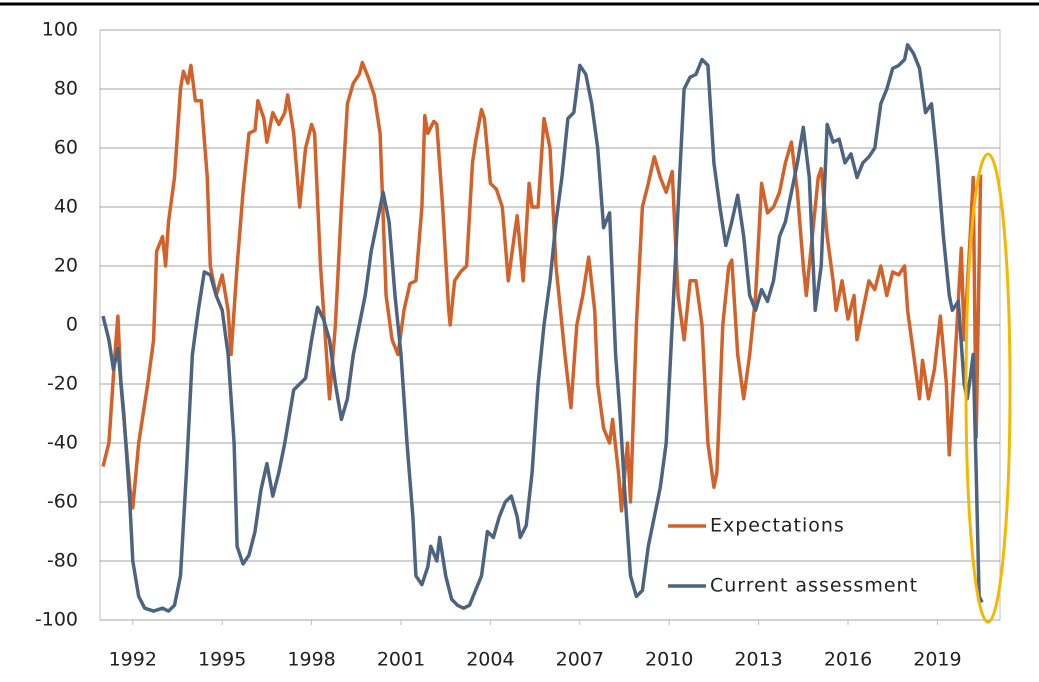 The image size is (1039, 682). What do you see at coordinates (777, 526) in the screenshot?
I see `legend-label: Expectations` at bounding box center [777, 526].